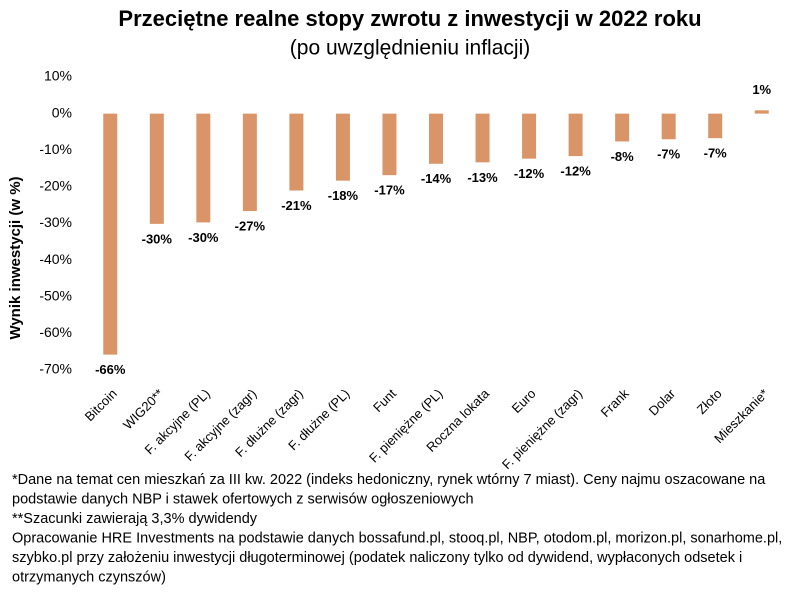  Describe the element at coordinates (55, 369) in the screenshot. I see `y-tick-label: -70%` at that location.